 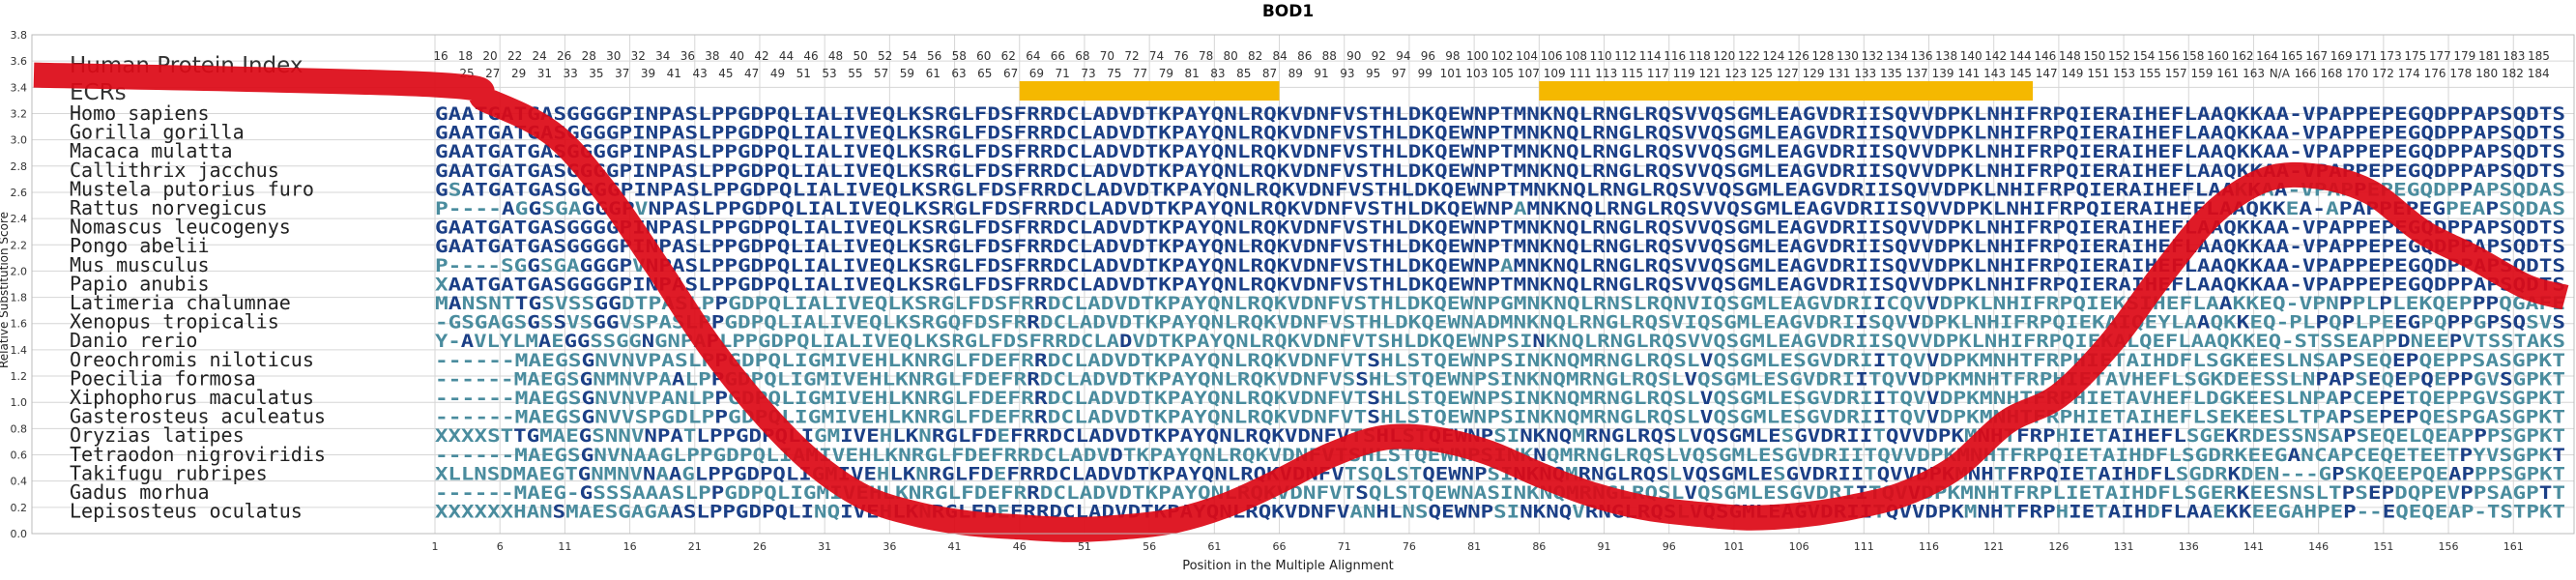 What do you see at coordinates (2128, 512) in the screenshot?
I see `sequence-segment: AIH` at bounding box center [2128, 512].